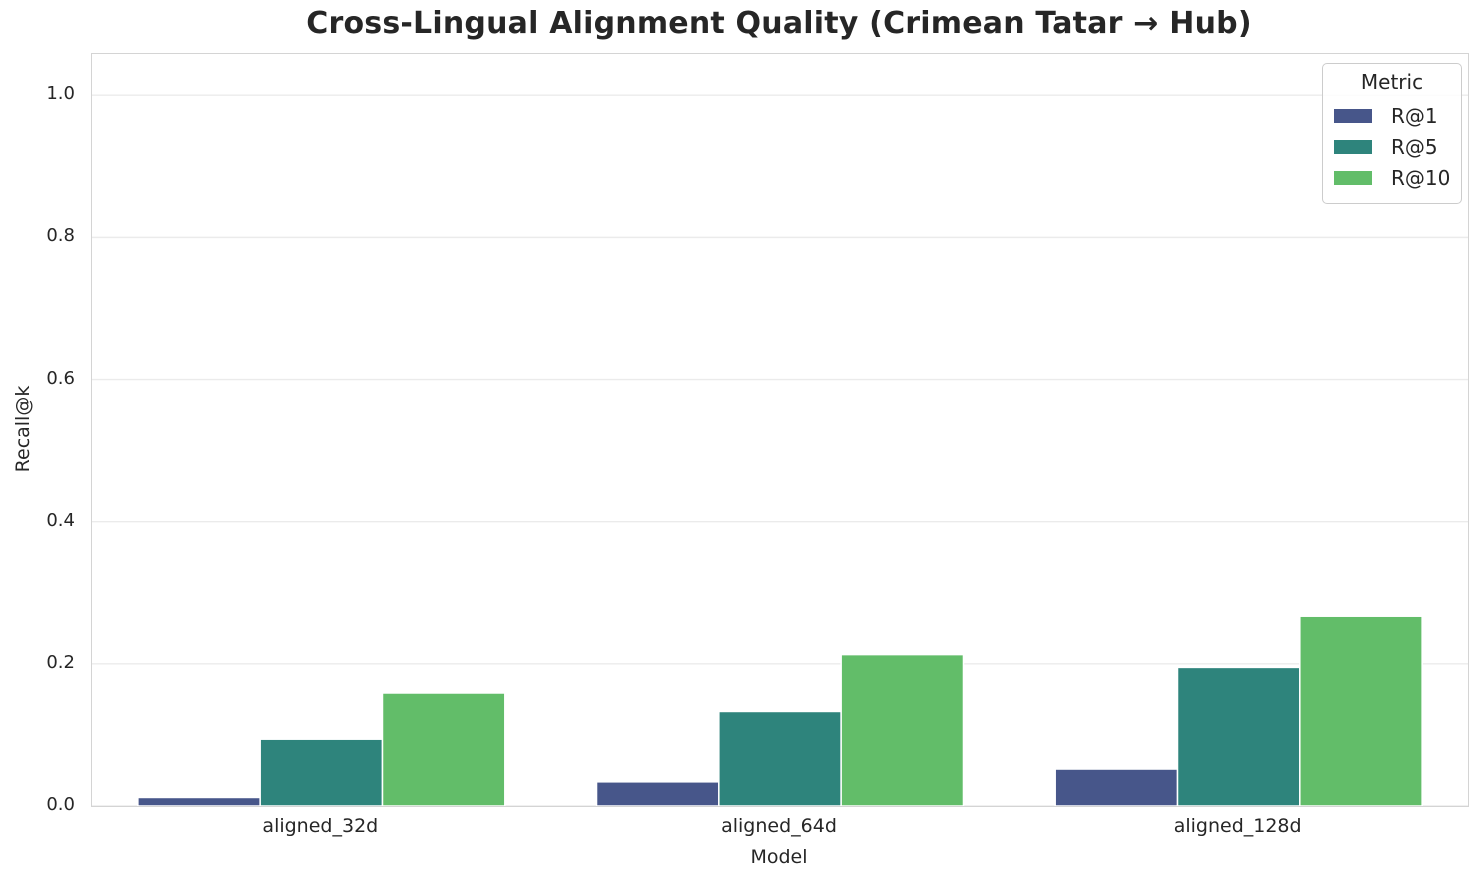 This screenshot has width=1484, height=885. Describe the element at coordinates (1237, 826) in the screenshot. I see `x-tick-aligned_128d: aligned_128d` at that location.